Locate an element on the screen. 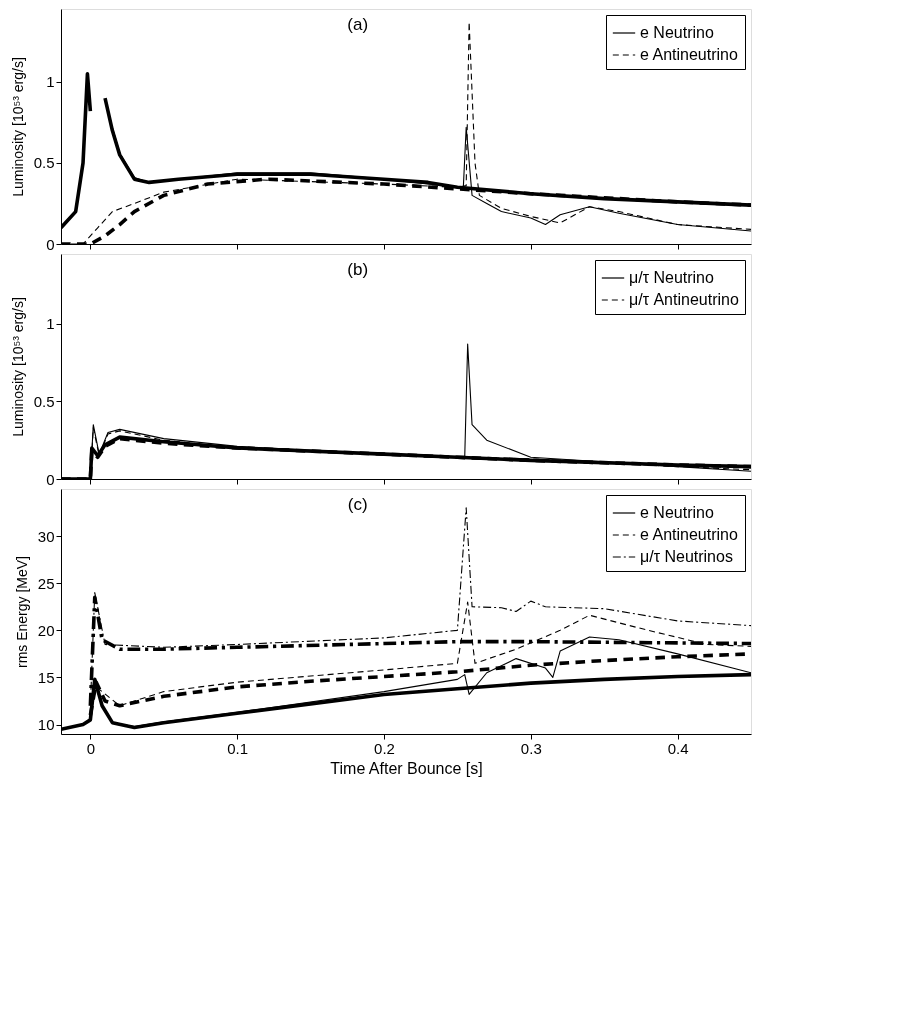  y-tick-label: 30 is located at coordinates (46, 536).